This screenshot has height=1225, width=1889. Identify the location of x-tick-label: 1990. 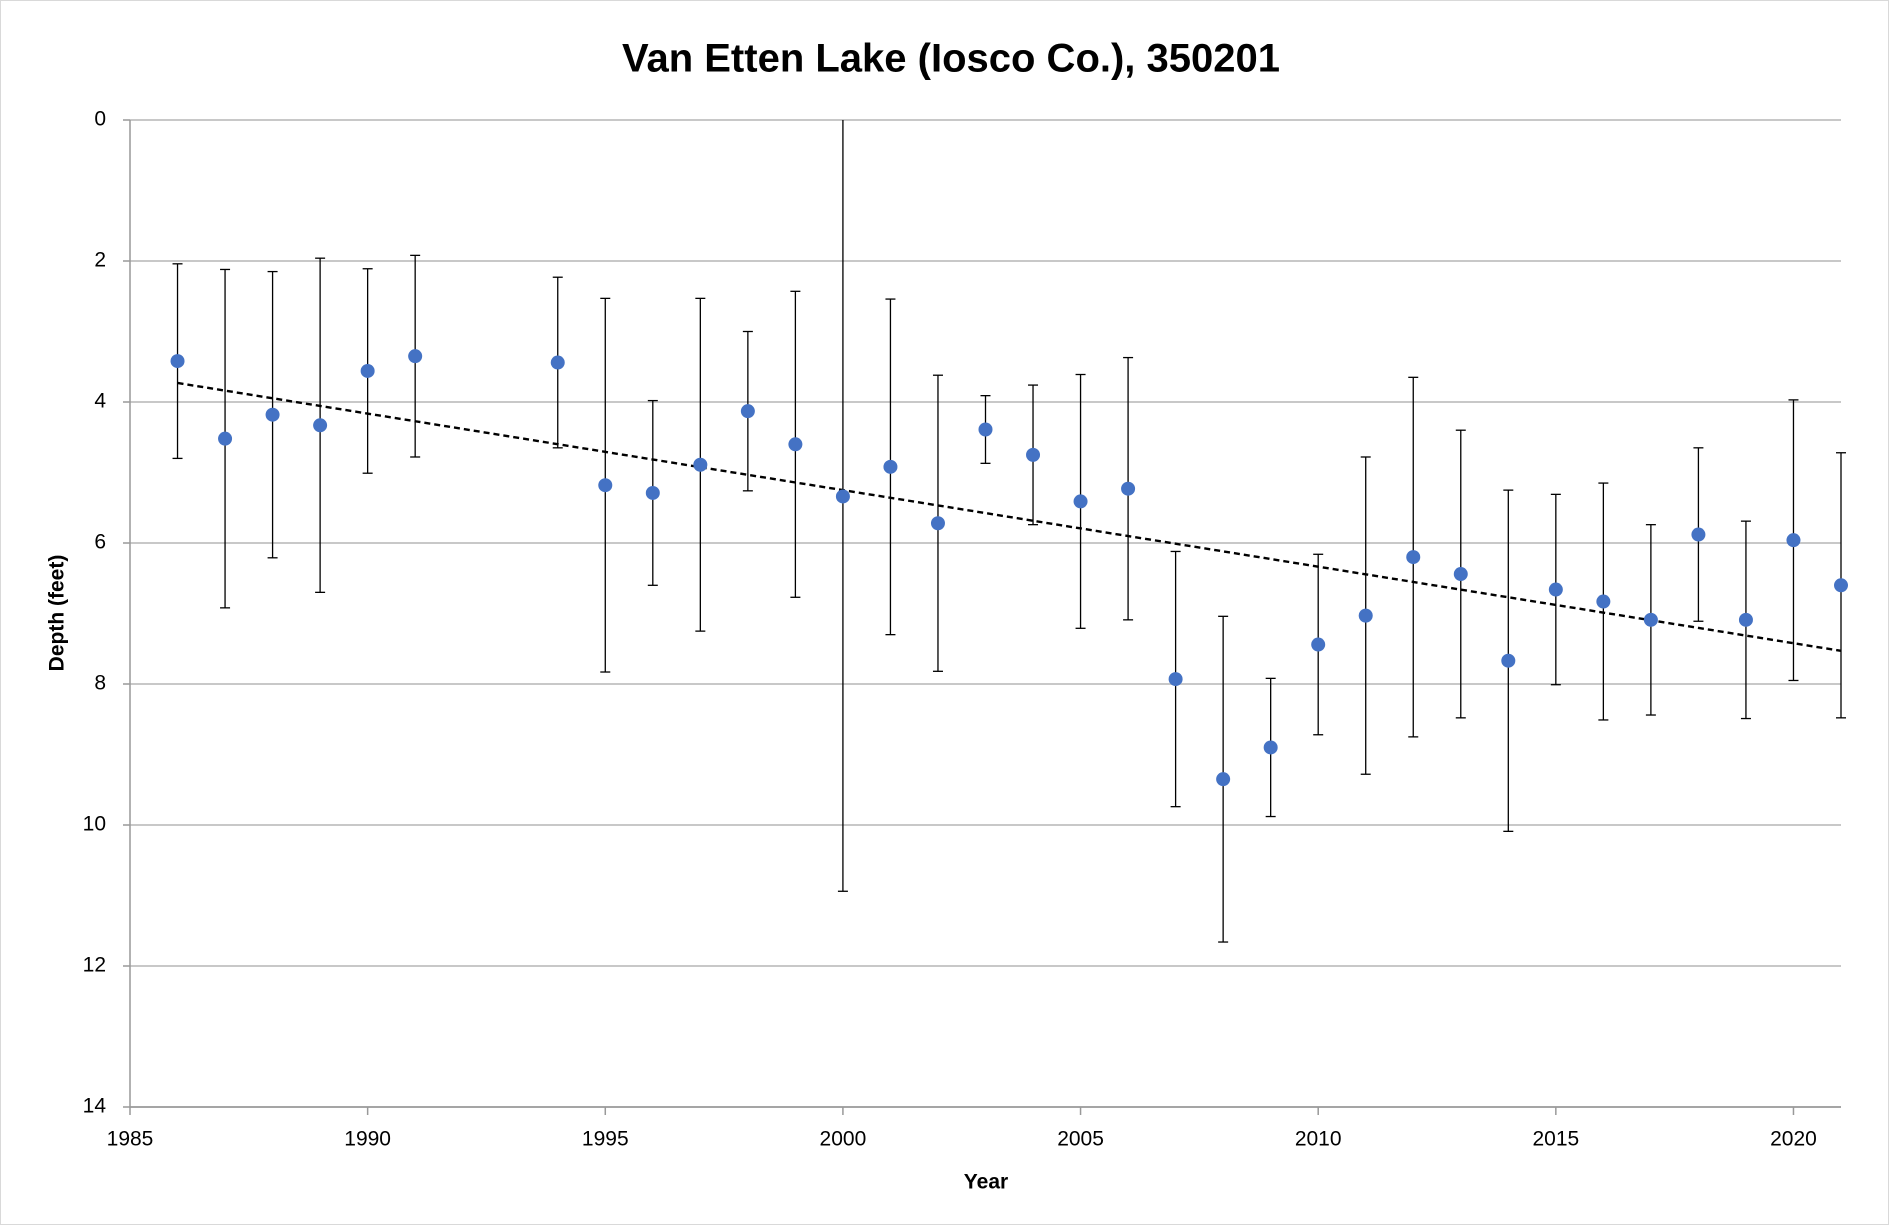
(367, 1139).